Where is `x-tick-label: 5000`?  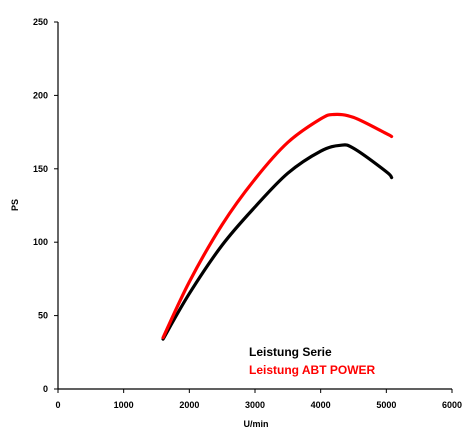
x-tick-label: 5000 is located at coordinates (386, 405).